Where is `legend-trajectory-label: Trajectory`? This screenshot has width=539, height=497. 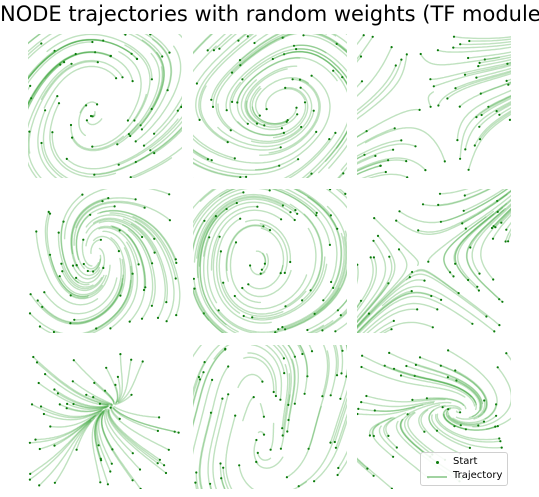
legend-trajectory-label: Trajectory is located at coordinates (478, 475).